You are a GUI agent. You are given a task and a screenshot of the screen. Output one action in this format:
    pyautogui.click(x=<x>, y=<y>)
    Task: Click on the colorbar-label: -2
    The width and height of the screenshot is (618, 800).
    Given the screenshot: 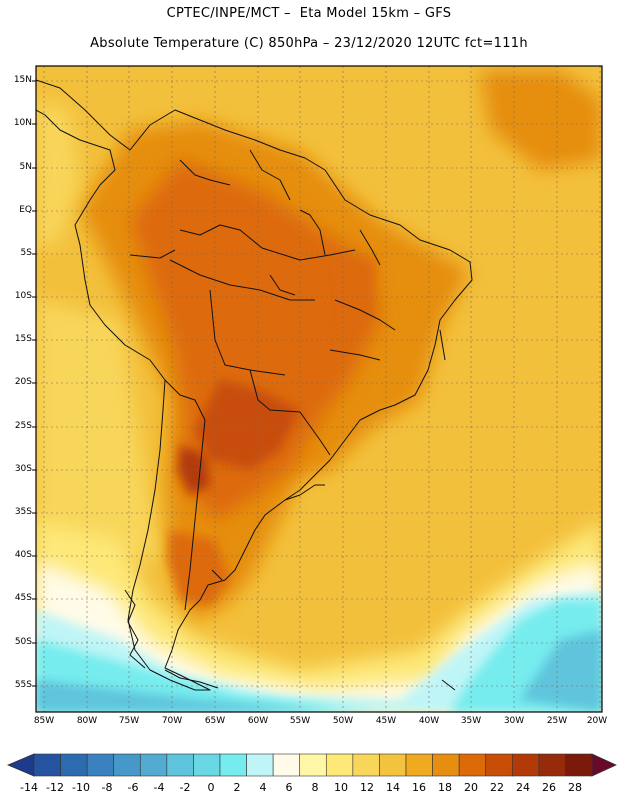 What is the action you would take?
    pyautogui.click(x=185, y=787)
    